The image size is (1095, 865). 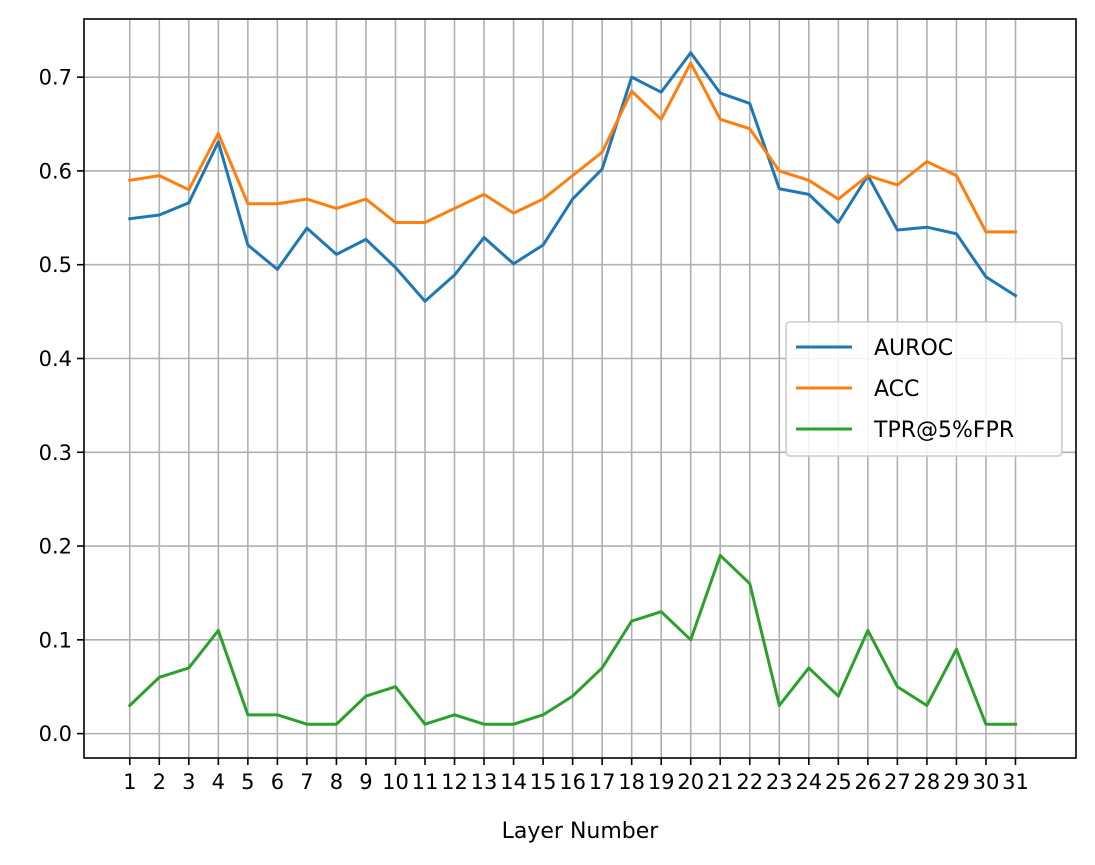 What do you see at coordinates (61, 406) in the screenshot?
I see `y-axis-ticks: 0.0 0.1 0.2 0.3 0.4 0.5 0.6 0.7` at bounding box center [61, 406].